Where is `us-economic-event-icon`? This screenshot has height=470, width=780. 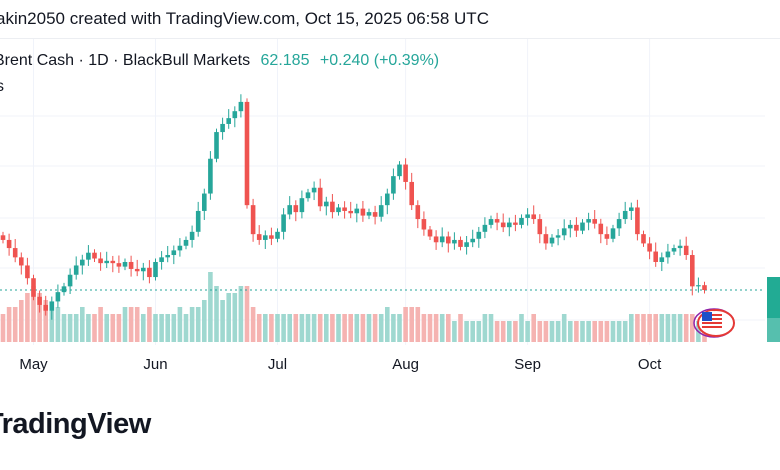
us-economic-event-icon is located at coordinates (714, 323).